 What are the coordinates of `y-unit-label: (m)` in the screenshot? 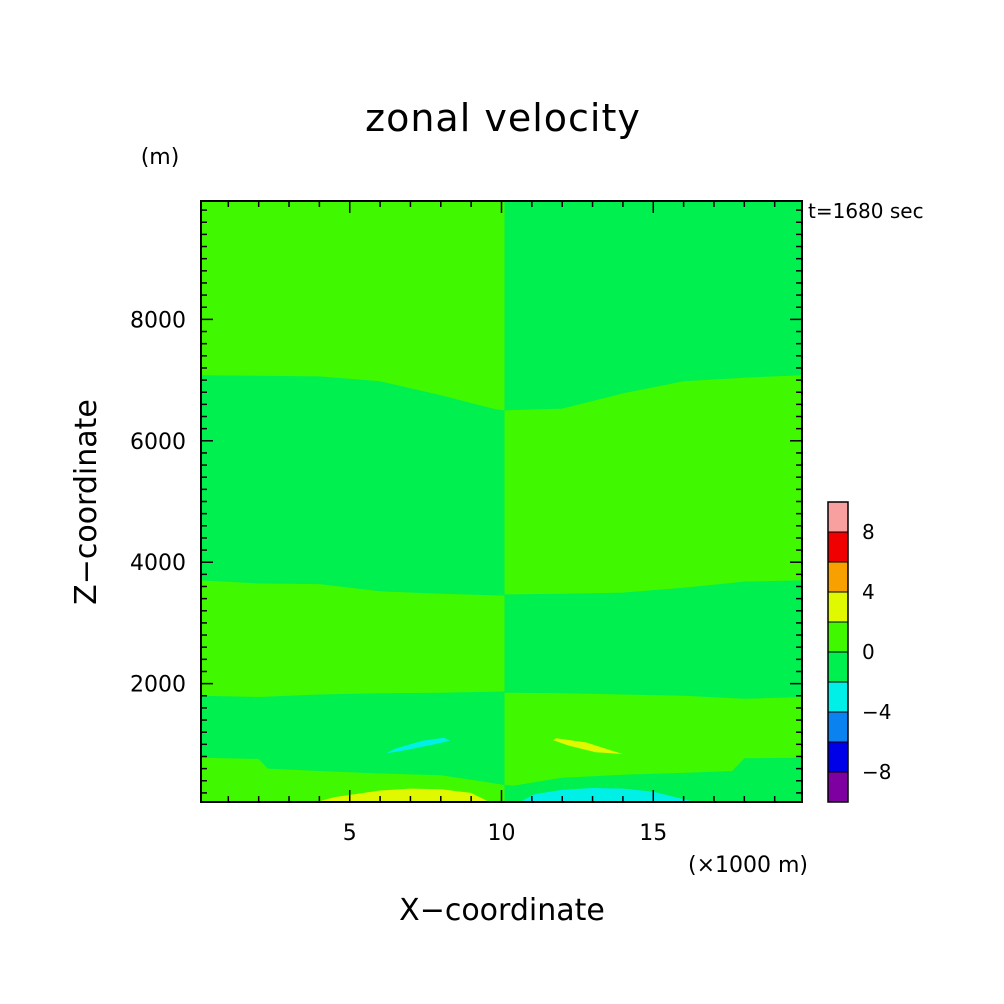 It's located at (160, 157).